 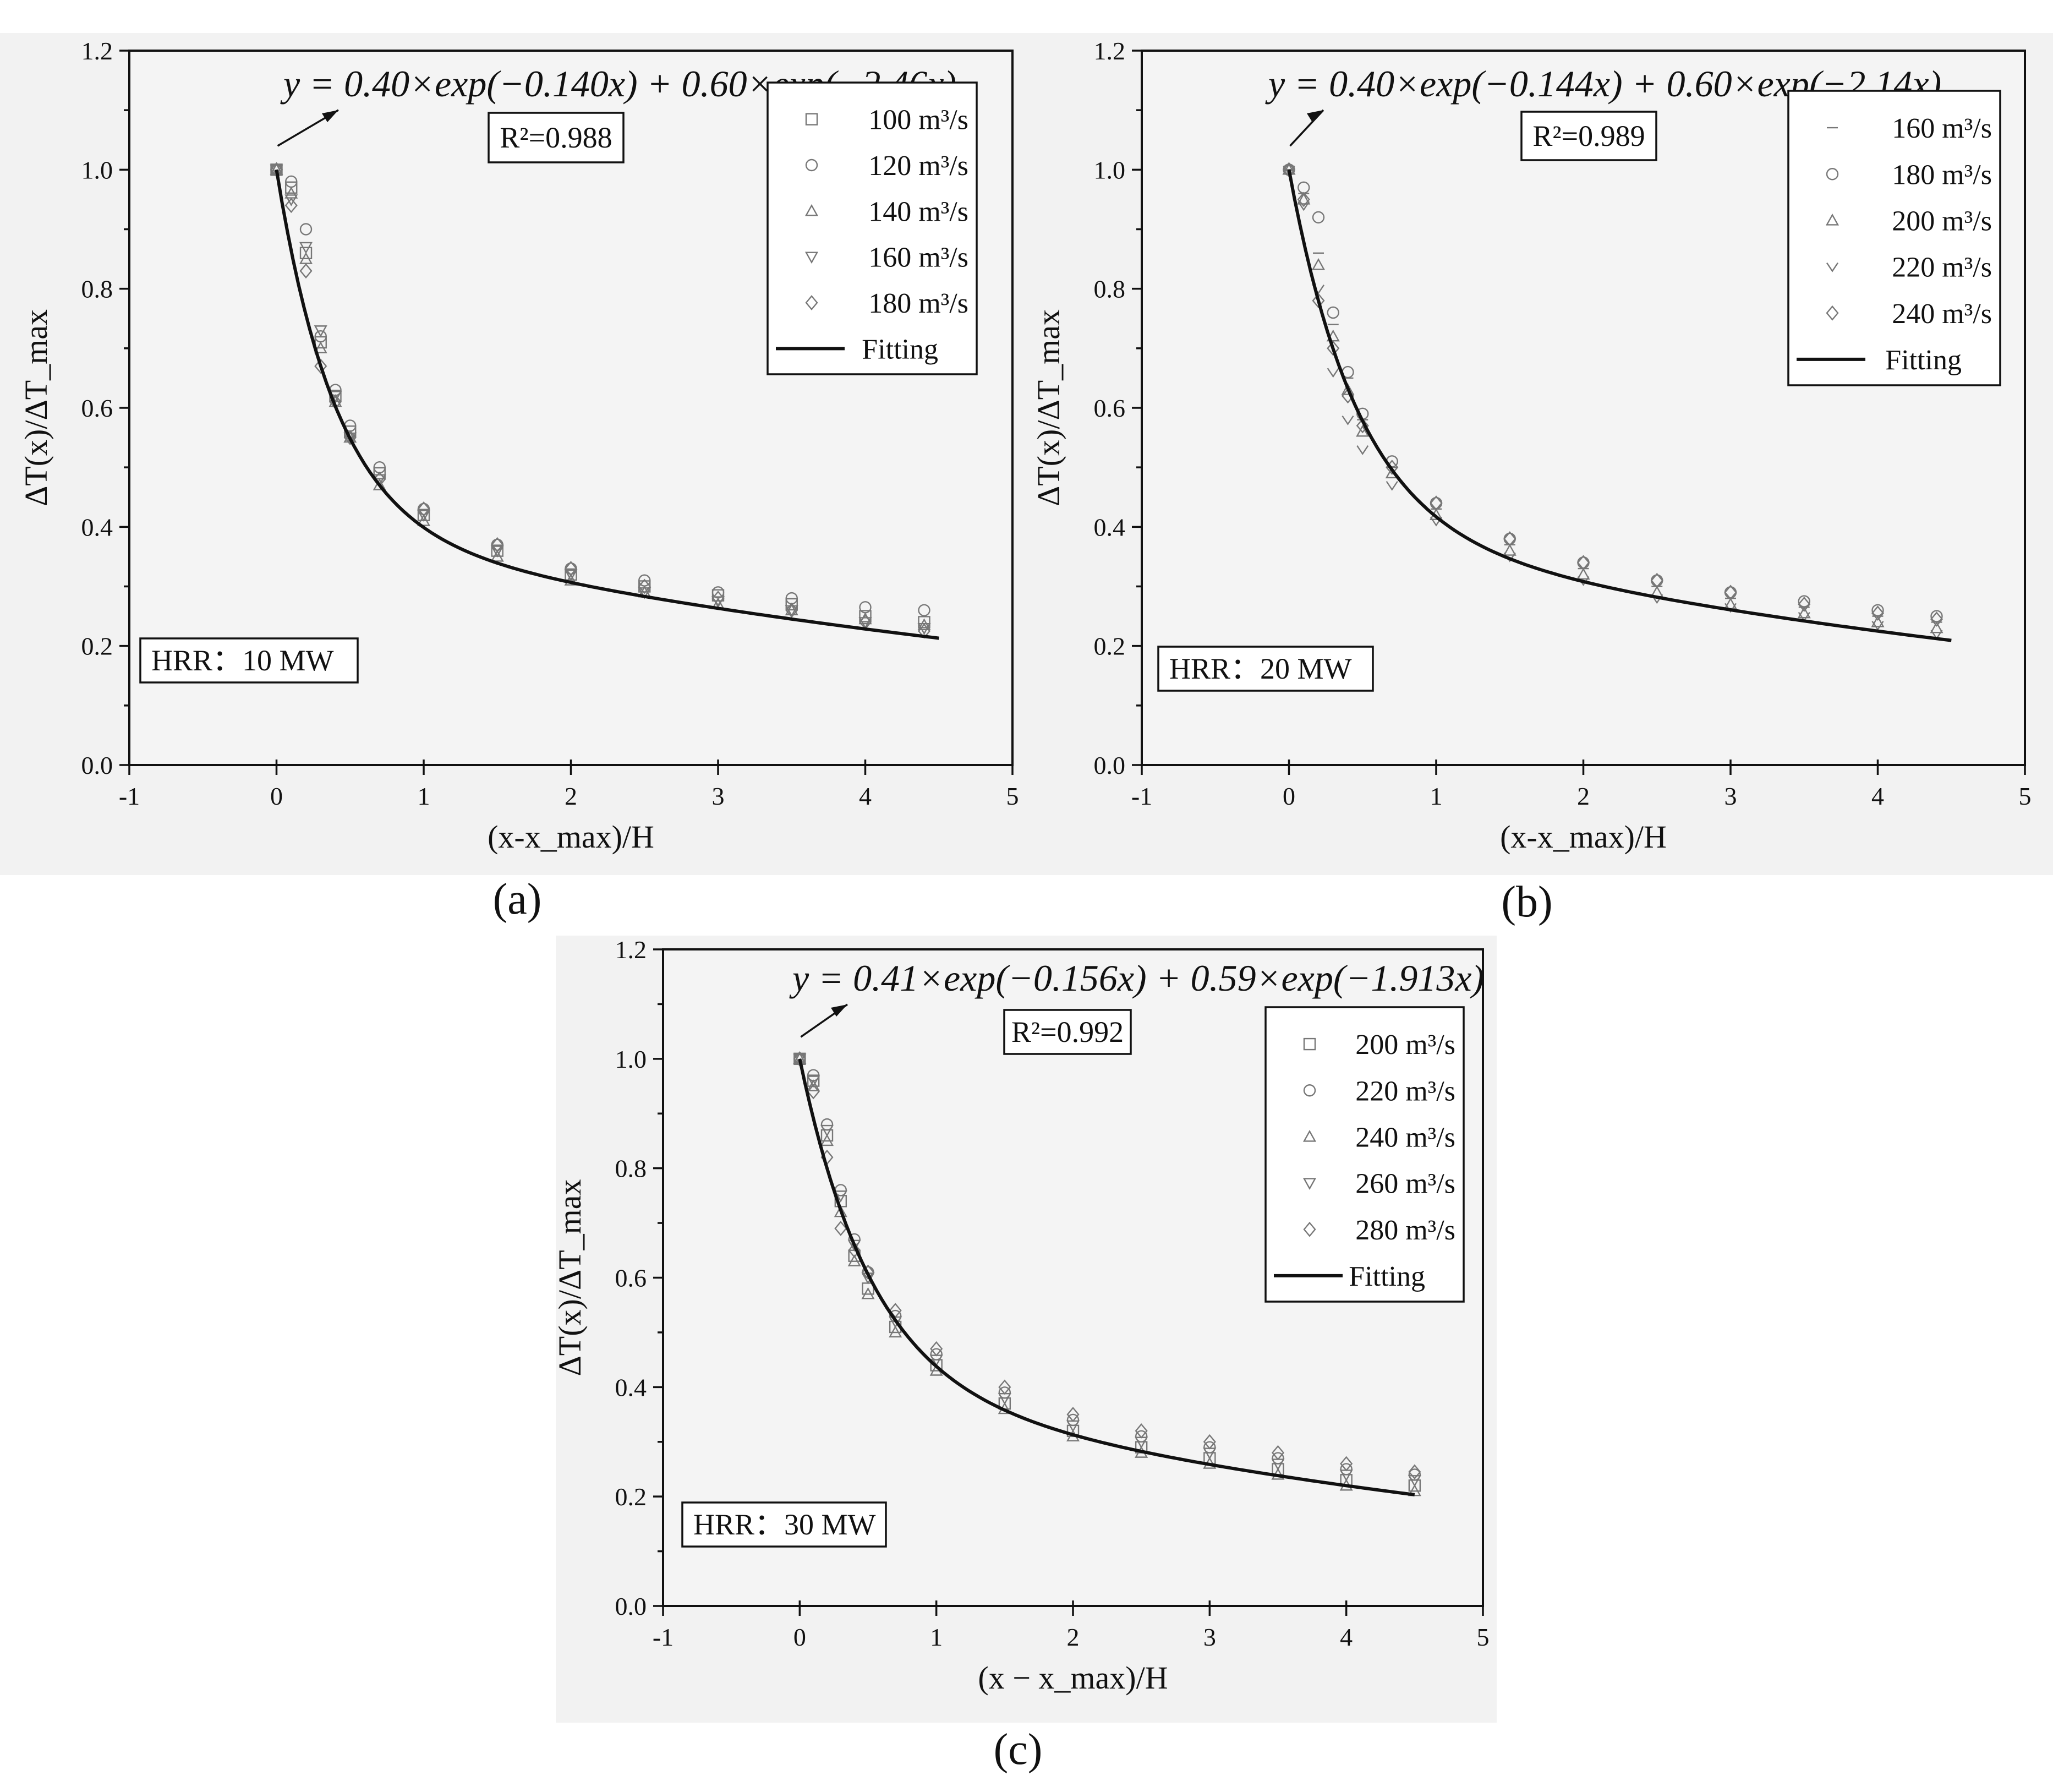 What do you see at coordinates (1405, 1045) in the screenshot?
I see `legend-label: 200 m³/s` at bounding box center [1405, 1045].